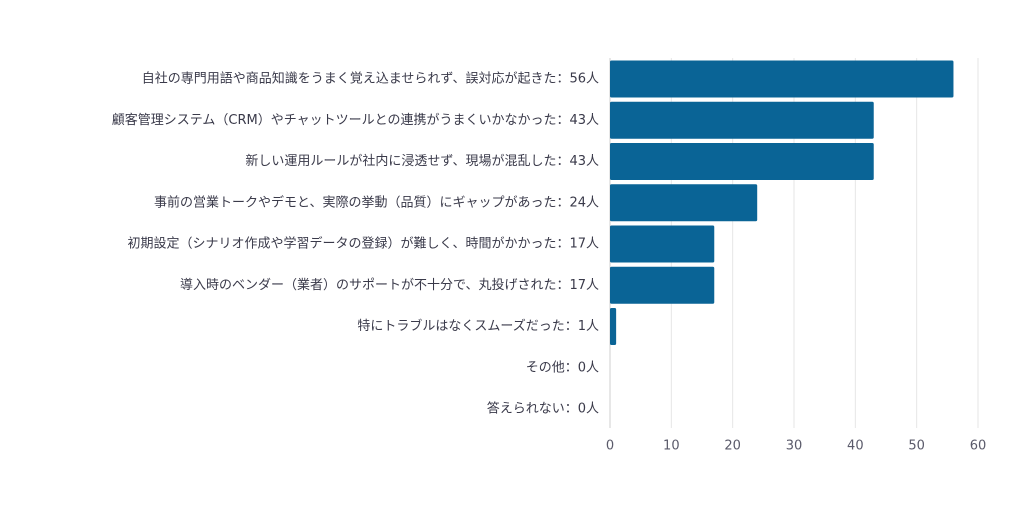 This screenshot has width=1024, height=512. I want to click on x-tick-label: 60, so click(978, 446).